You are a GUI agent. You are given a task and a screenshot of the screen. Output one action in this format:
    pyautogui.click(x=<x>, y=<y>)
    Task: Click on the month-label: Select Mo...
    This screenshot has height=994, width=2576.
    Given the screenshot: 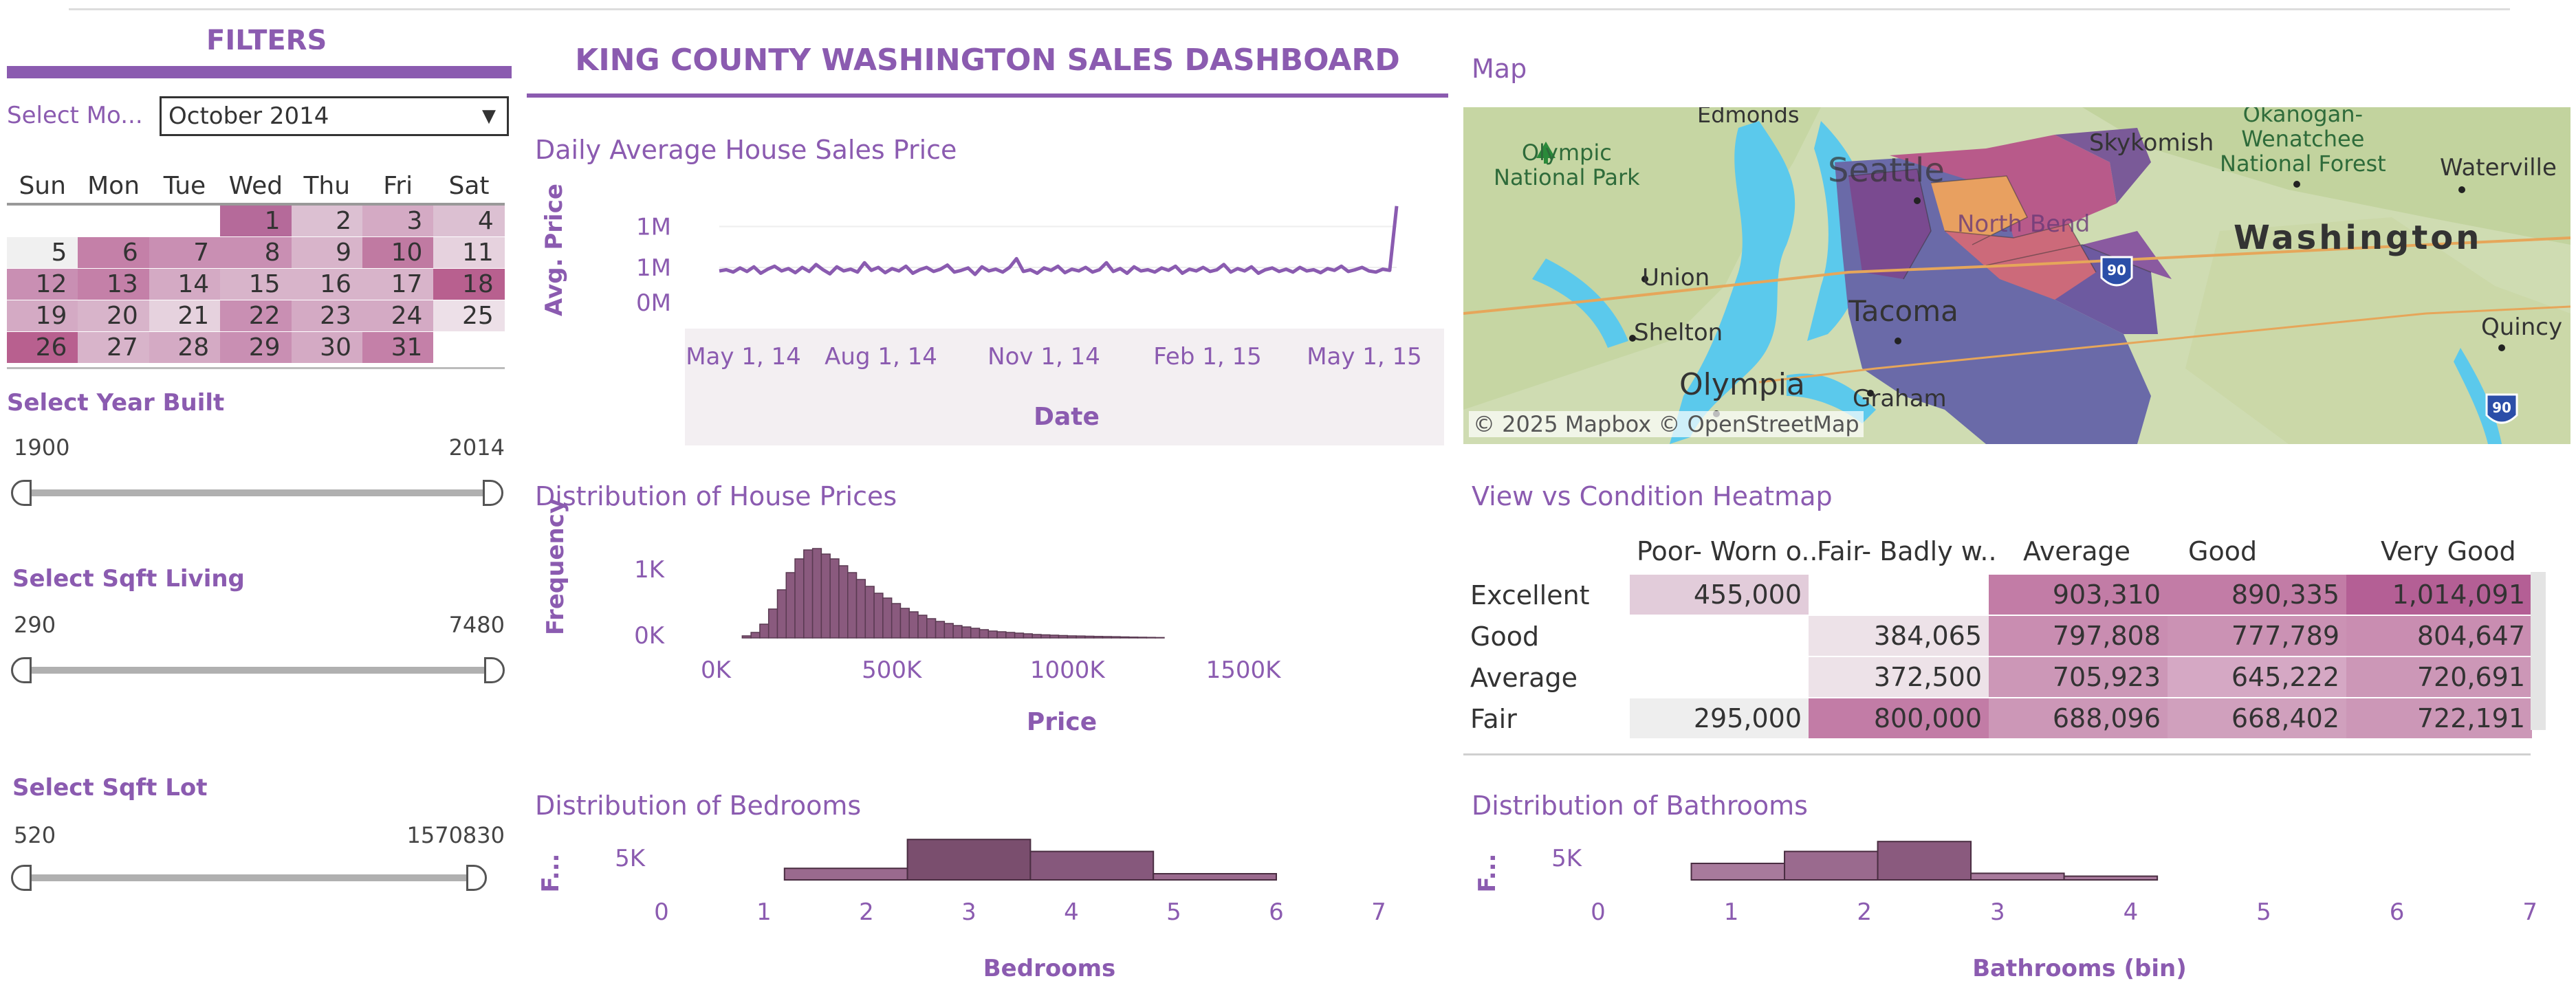 What is the action you would take?
    pyautogui.click(x=75, y=116)
    